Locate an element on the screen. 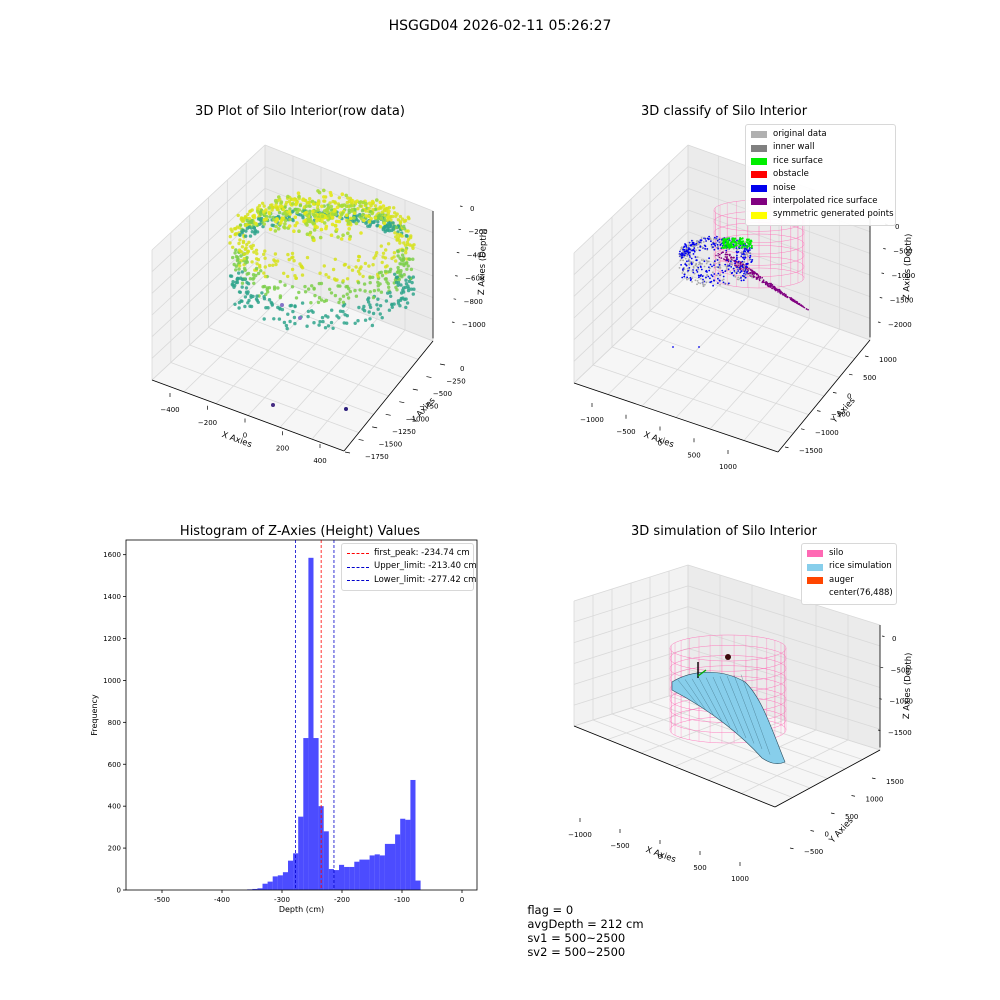 This screenshot has width=1000, height=1000. legend-label: symmetric generated points is located at coordinates (833, 214).